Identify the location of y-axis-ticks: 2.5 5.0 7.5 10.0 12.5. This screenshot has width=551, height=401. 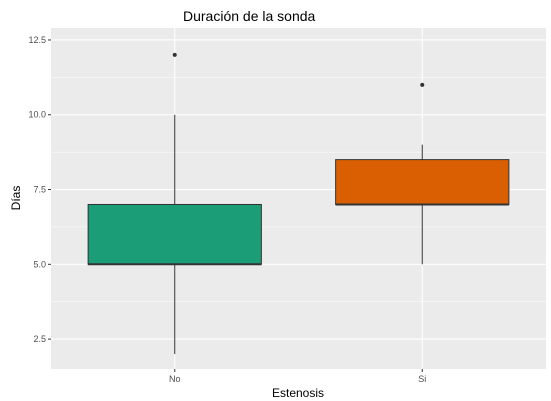
(39, 189).